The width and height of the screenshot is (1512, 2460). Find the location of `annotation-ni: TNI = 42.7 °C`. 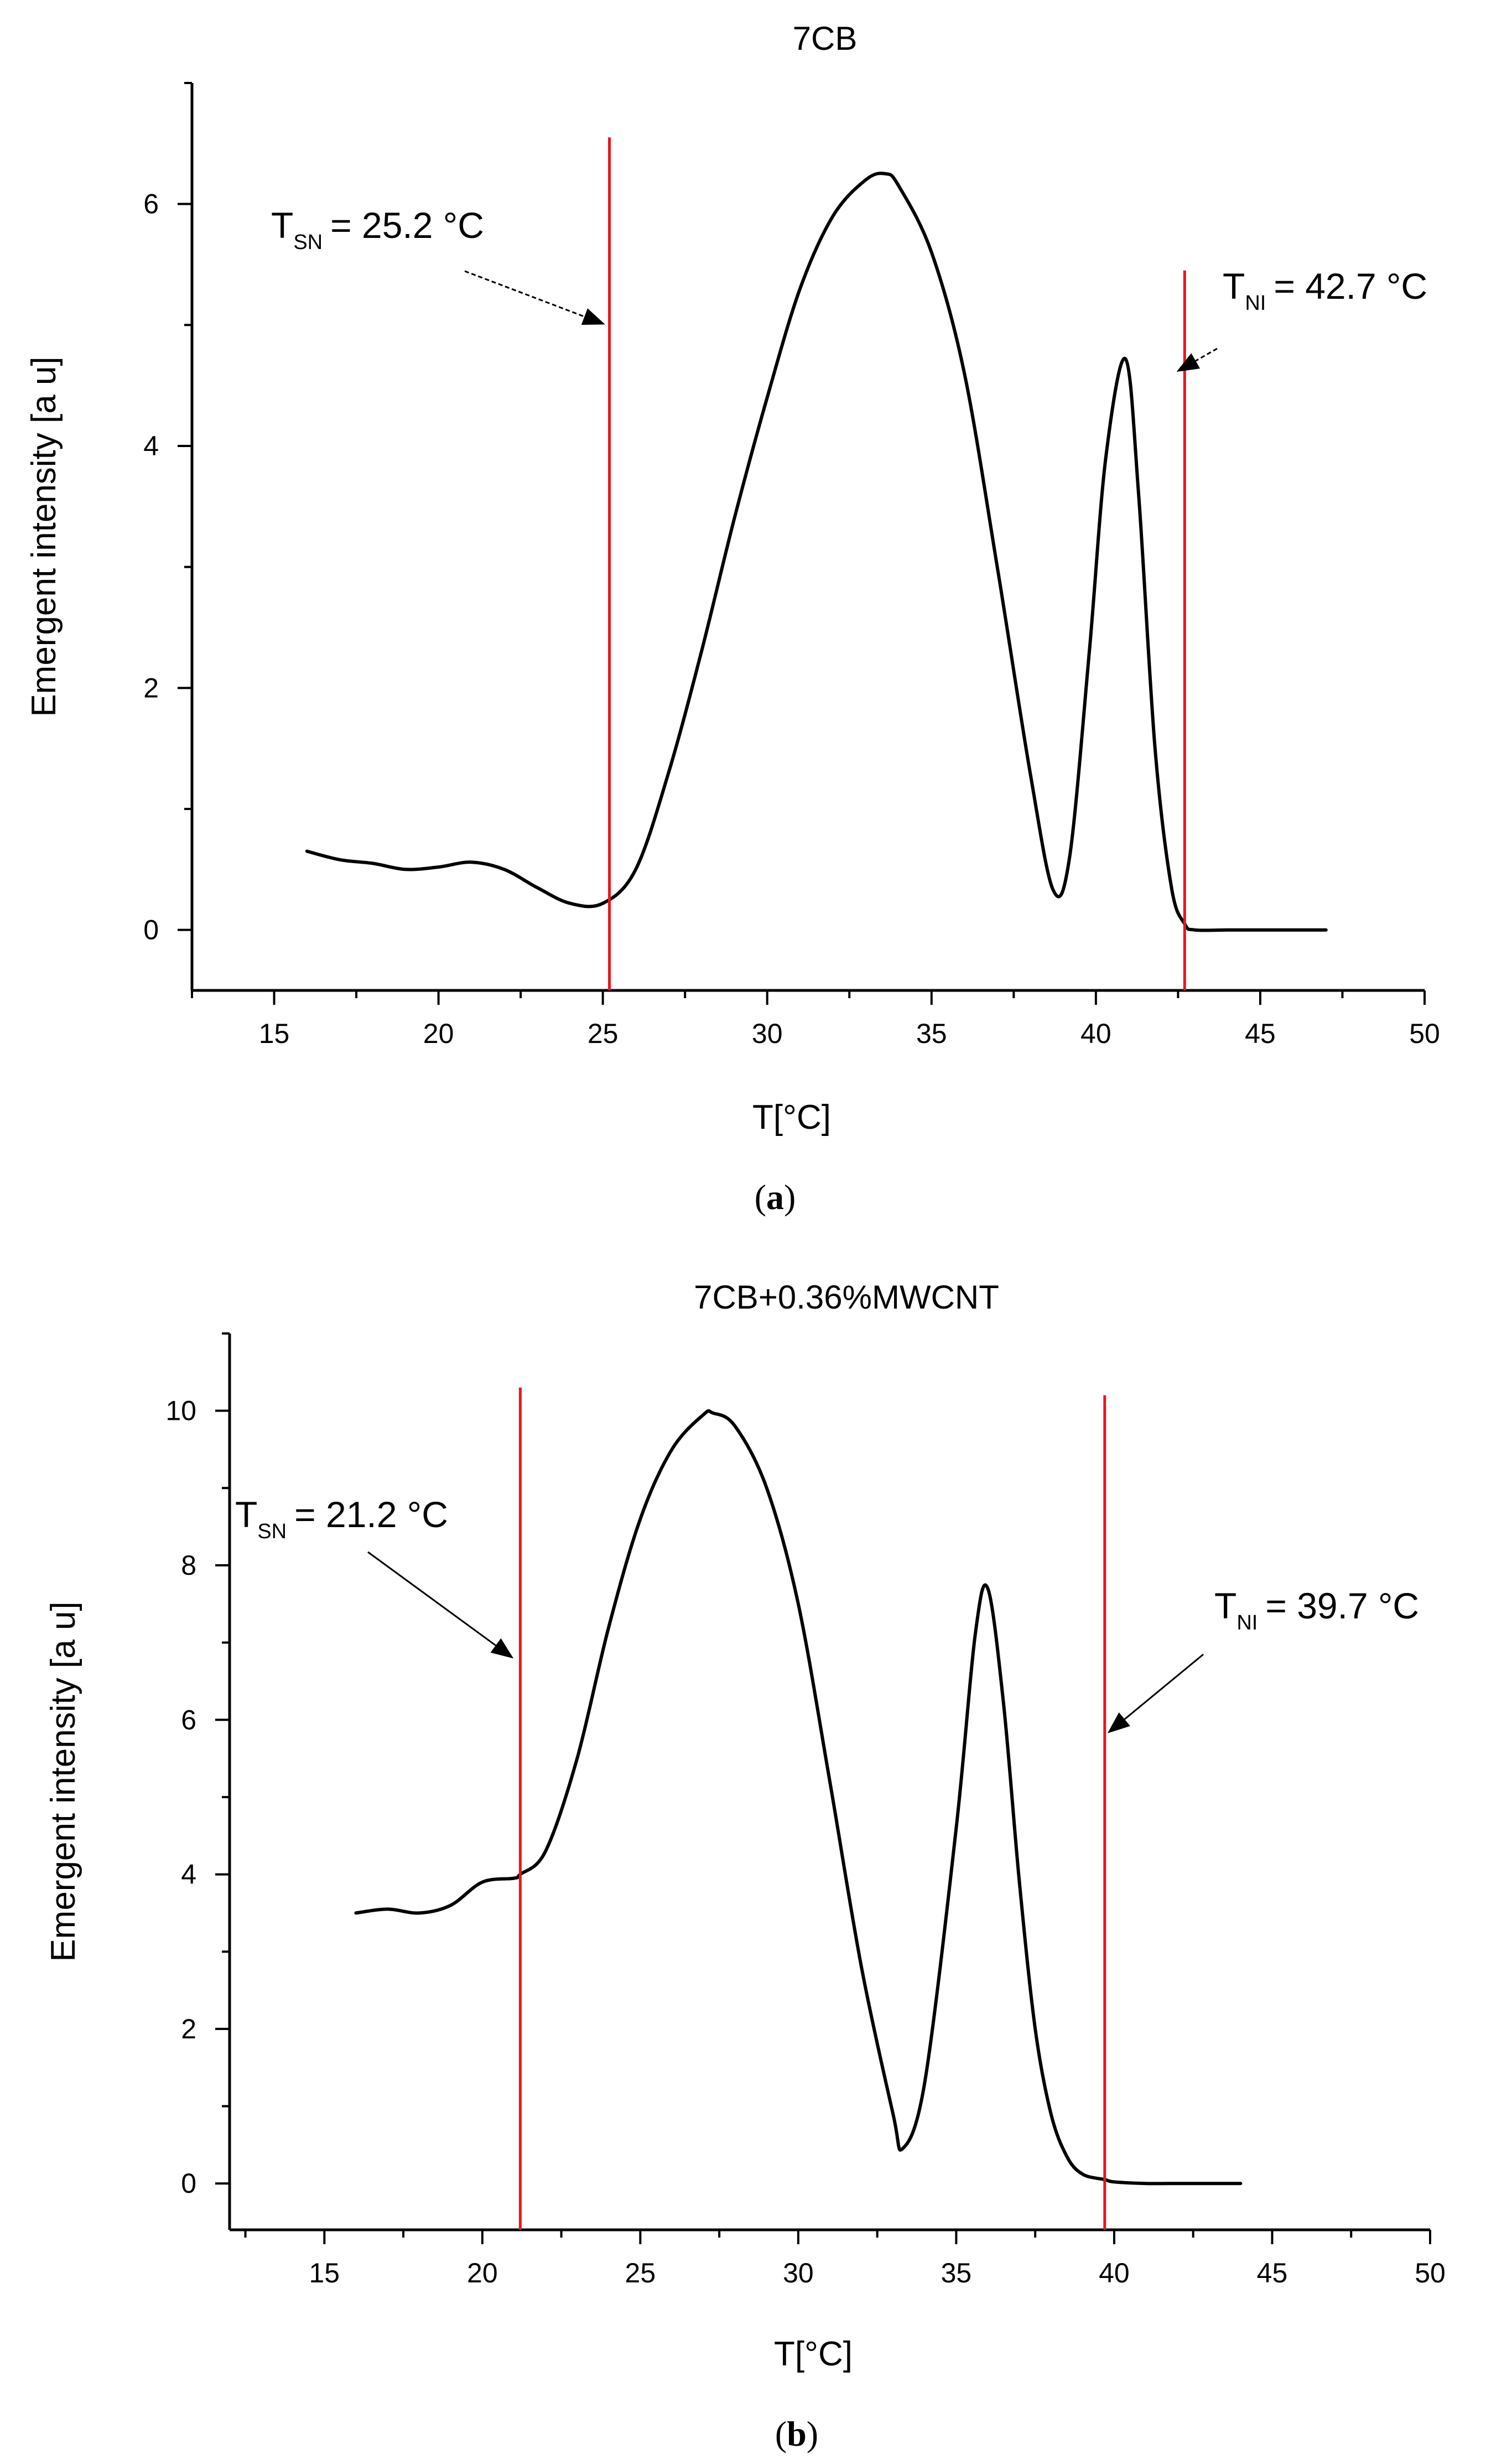

annotation-ni: TNI = 42.7 °C is located at coordinates (1325, 290).